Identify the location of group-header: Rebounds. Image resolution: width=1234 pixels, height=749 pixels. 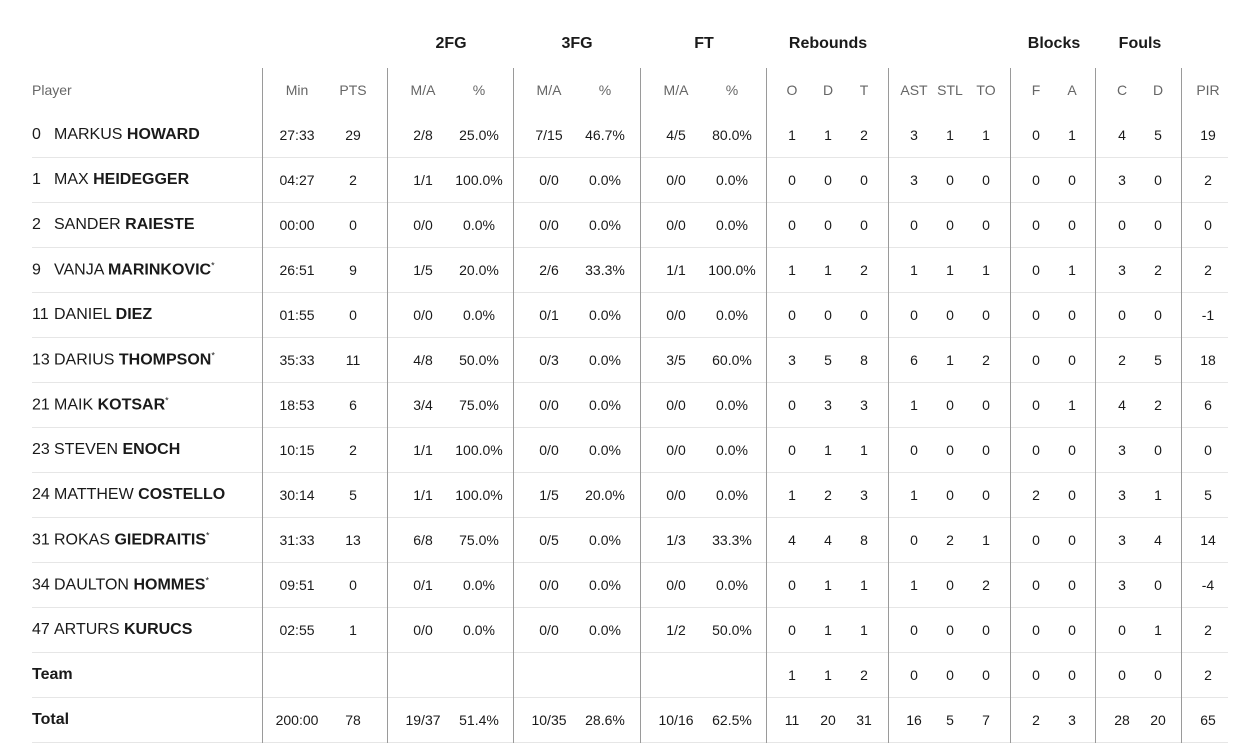
(828, 43).